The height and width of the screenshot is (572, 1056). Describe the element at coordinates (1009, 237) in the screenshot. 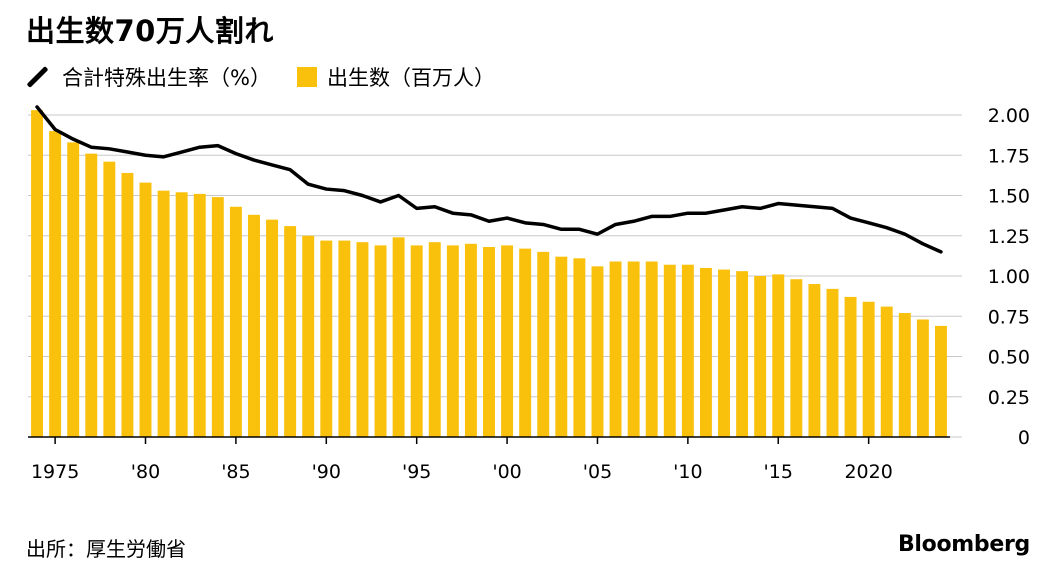

I see `y-tick-label: 1.25` at that location.